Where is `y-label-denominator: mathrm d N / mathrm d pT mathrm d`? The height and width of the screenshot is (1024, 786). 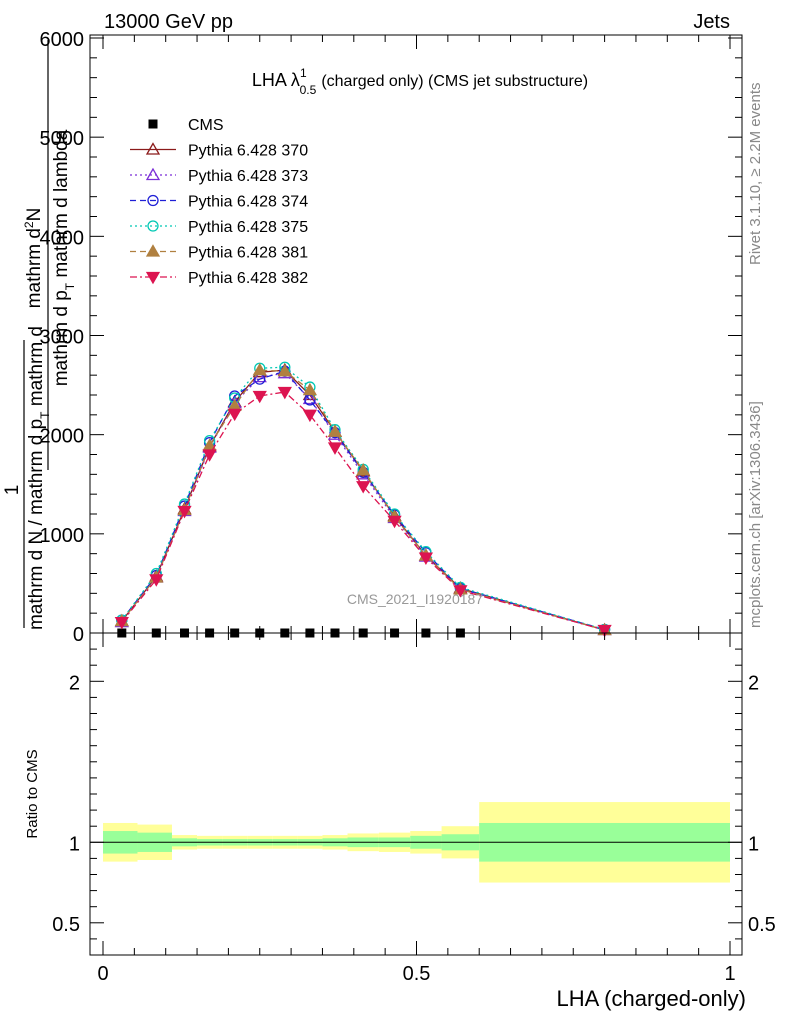 y-label-denominator: mathrm d N / mathrm d pT mathrm d is located at coordinates (39, 478).